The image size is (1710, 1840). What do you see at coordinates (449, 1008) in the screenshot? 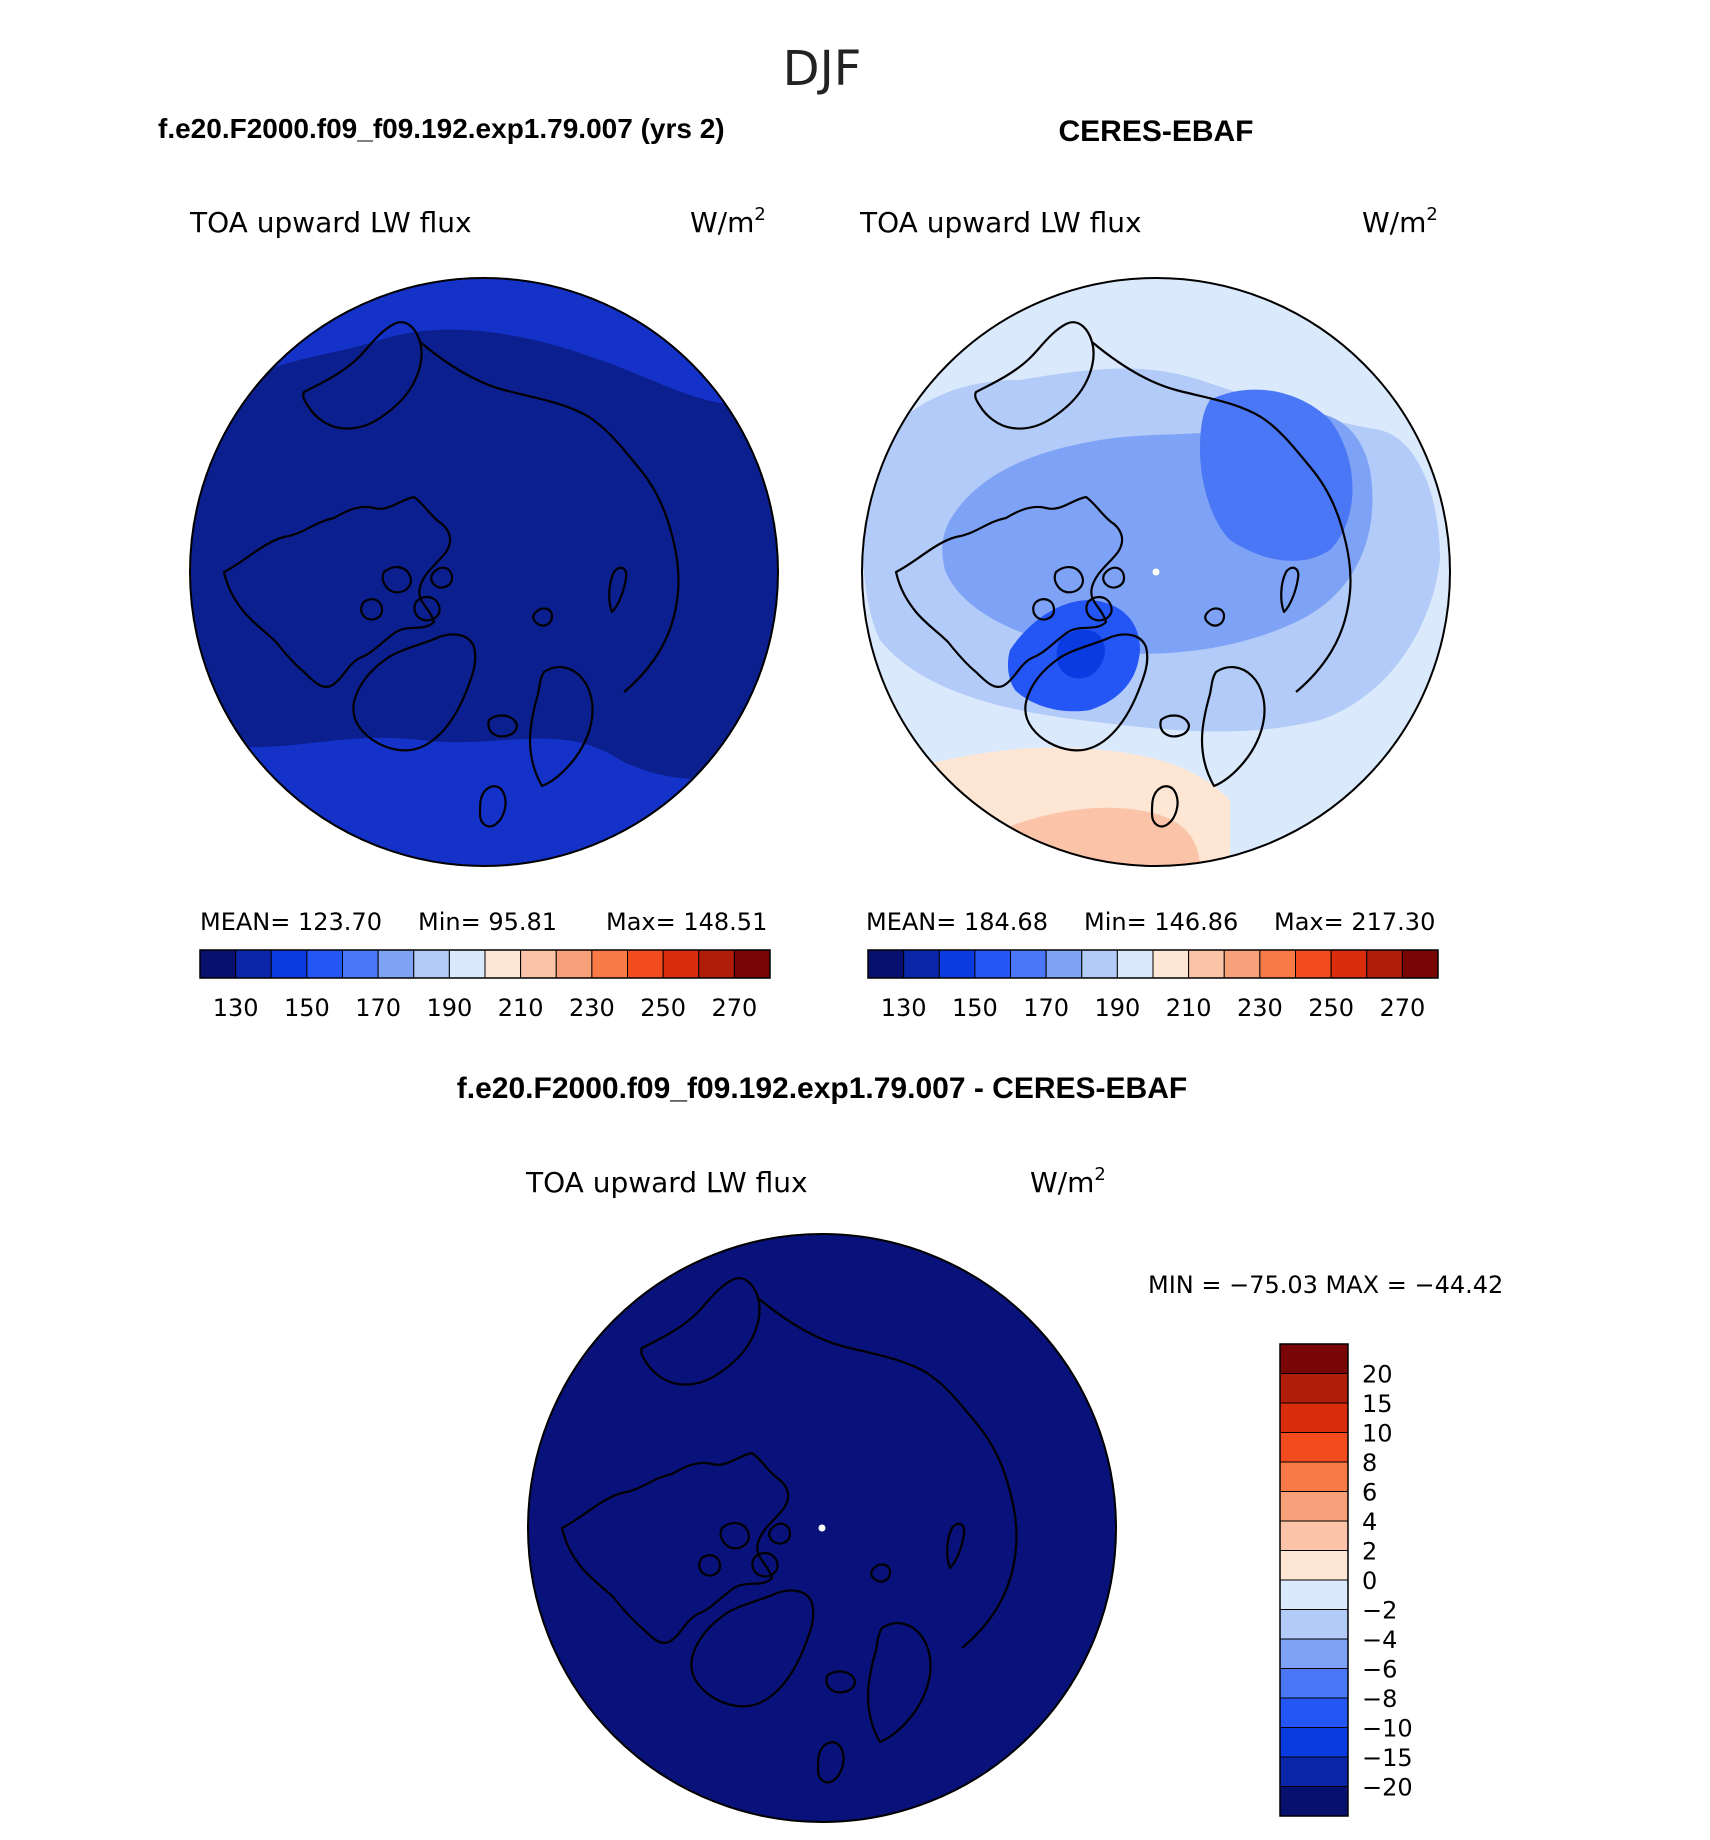
I see `colorbar-model-tick-label: 190` at bounding box center [449, 1008].